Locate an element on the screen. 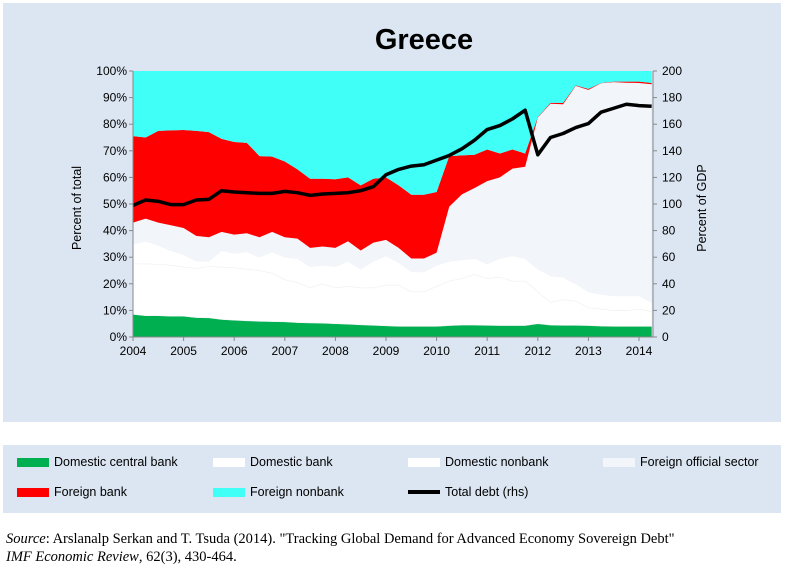 Image resolution: width=786 pixels, height=574 pixels. area-domestic-central-bank is located at coordinates (392, 325).